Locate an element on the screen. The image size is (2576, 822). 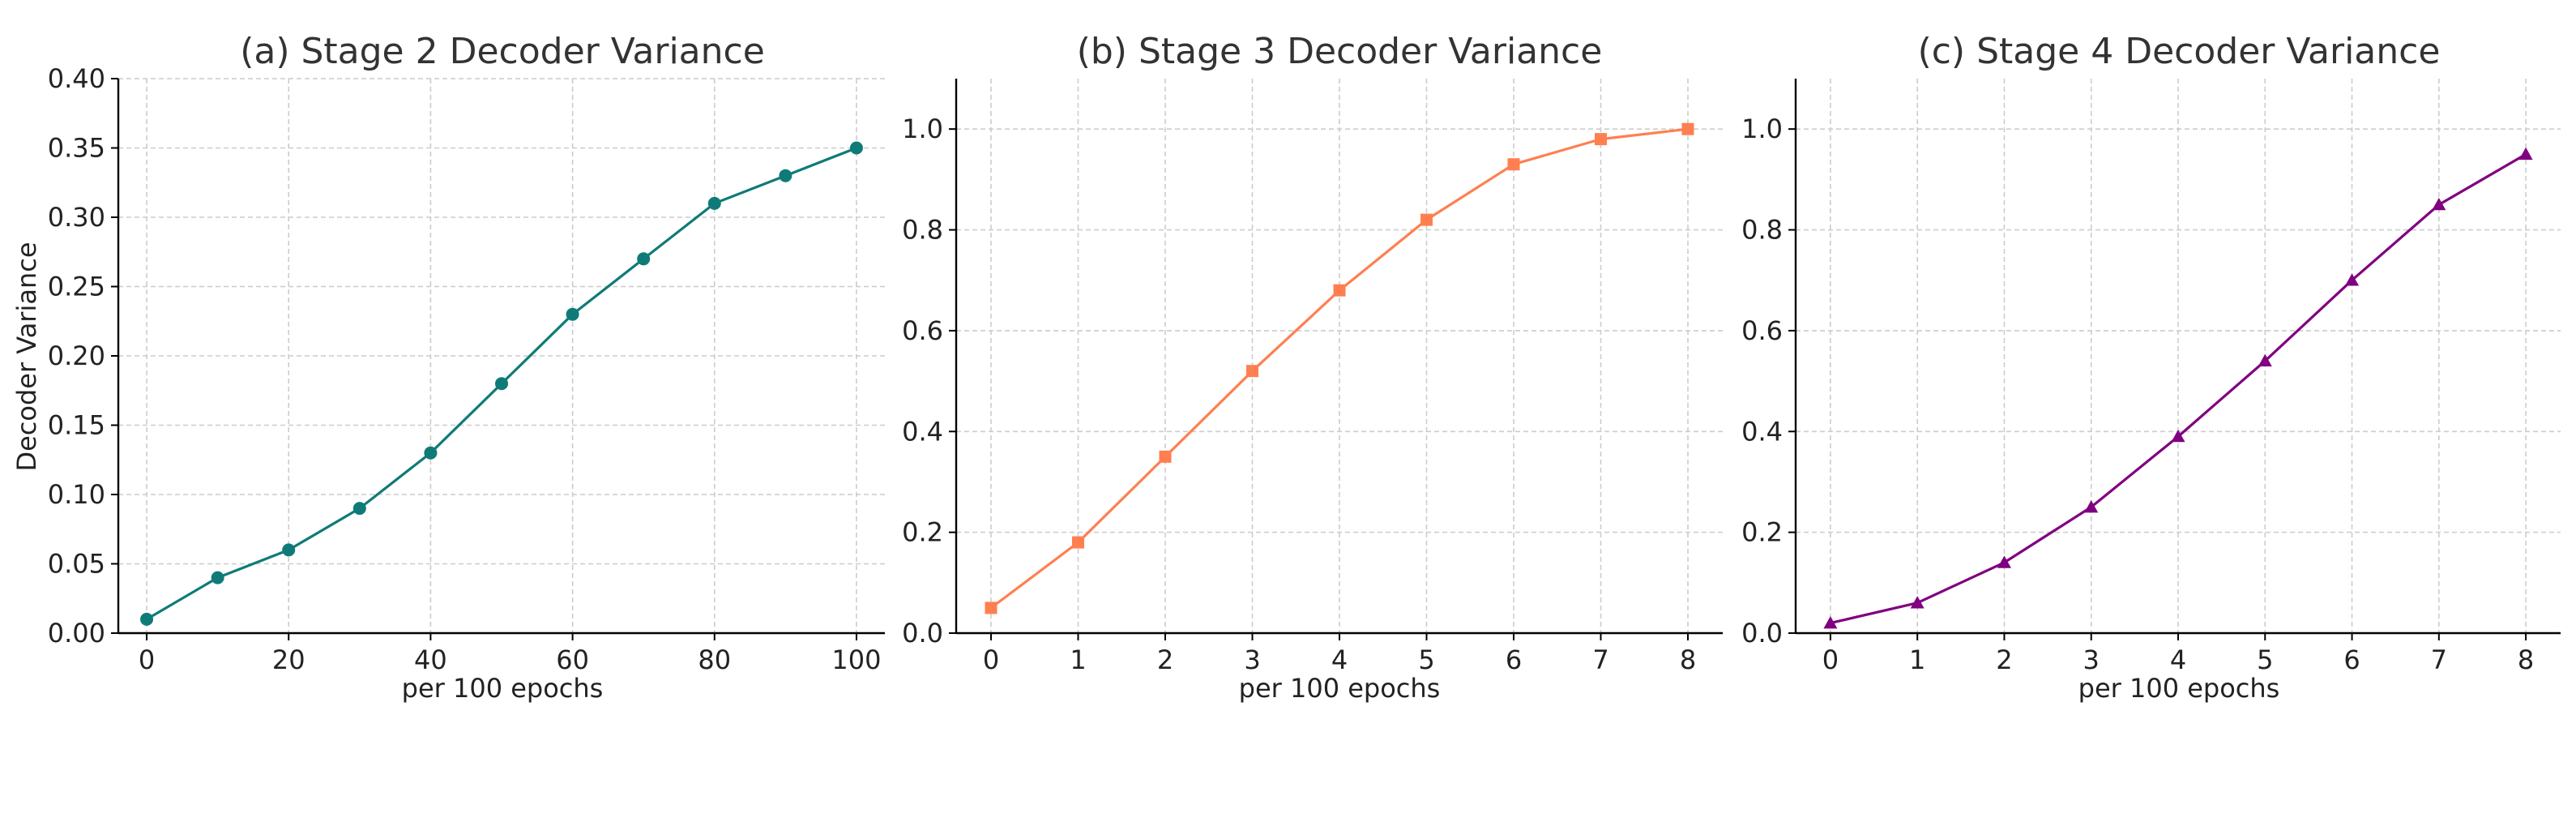
y-tick-label: 0.10 is located at coordinates (76, 494).